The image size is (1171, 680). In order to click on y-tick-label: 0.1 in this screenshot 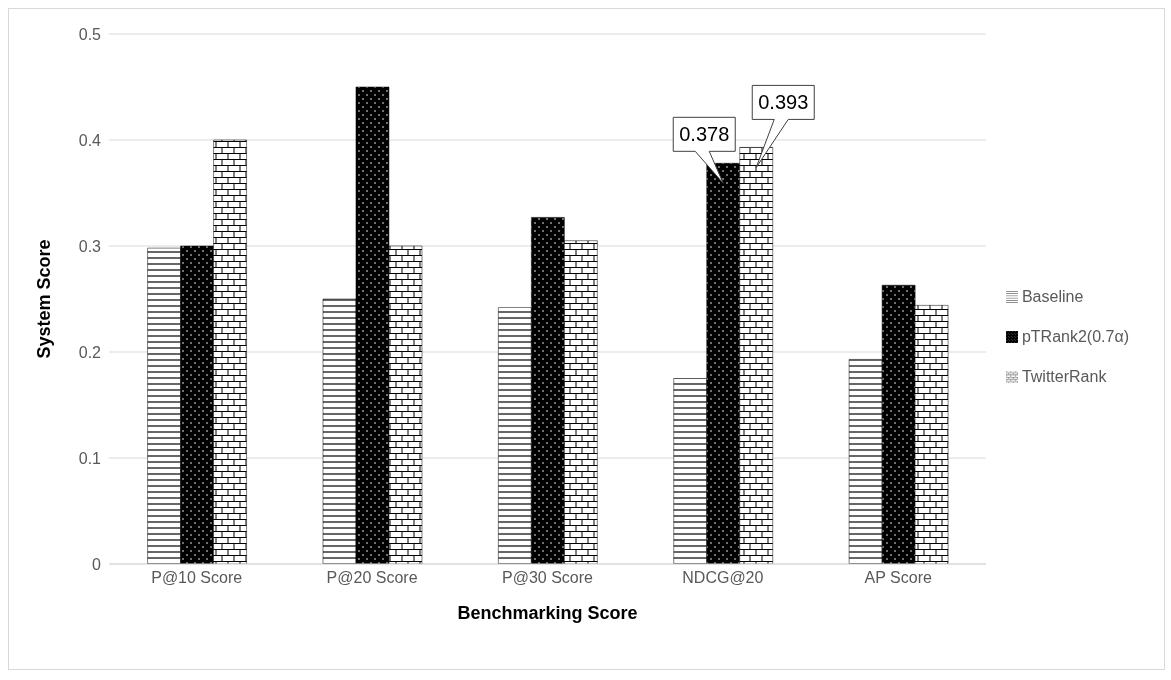, I will do `click(90, 458)`.